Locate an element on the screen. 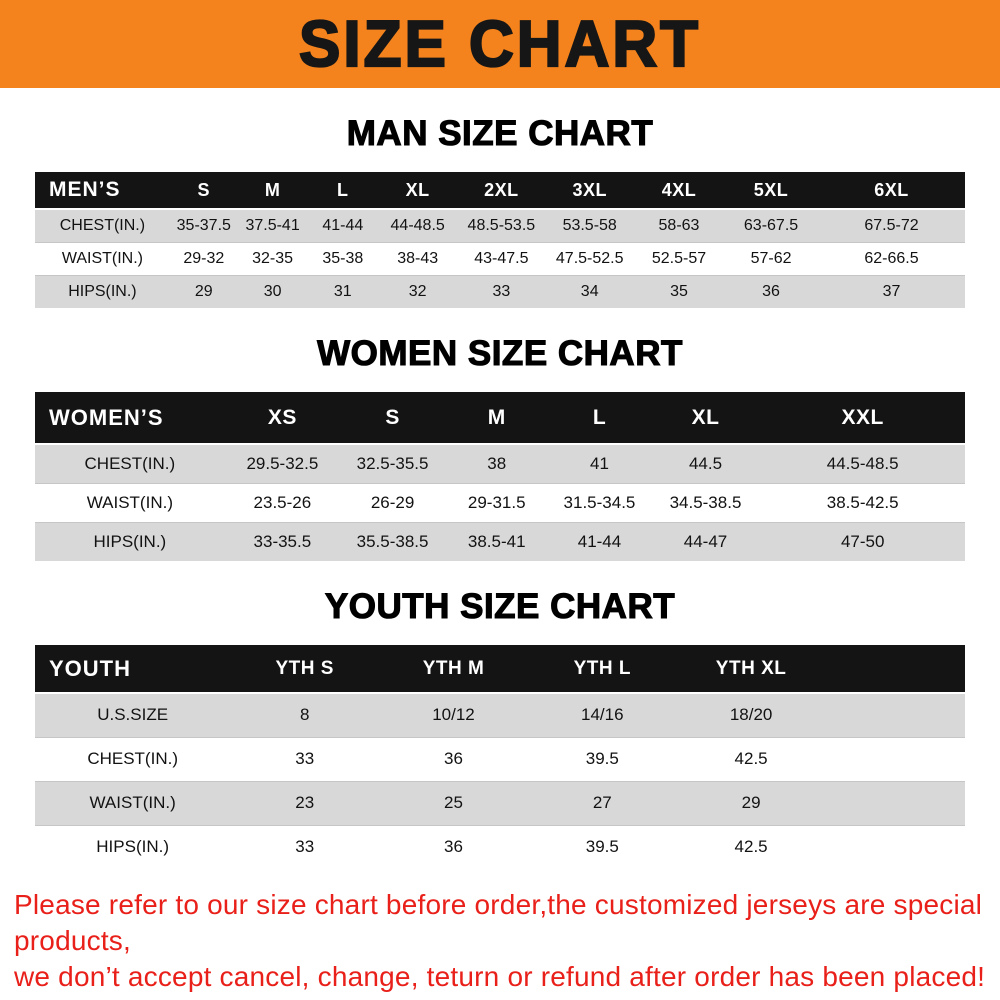 The height and width of the screenshot is (1000, 1000). size-value: 52.5-57 is located at coordinates (679, 258).